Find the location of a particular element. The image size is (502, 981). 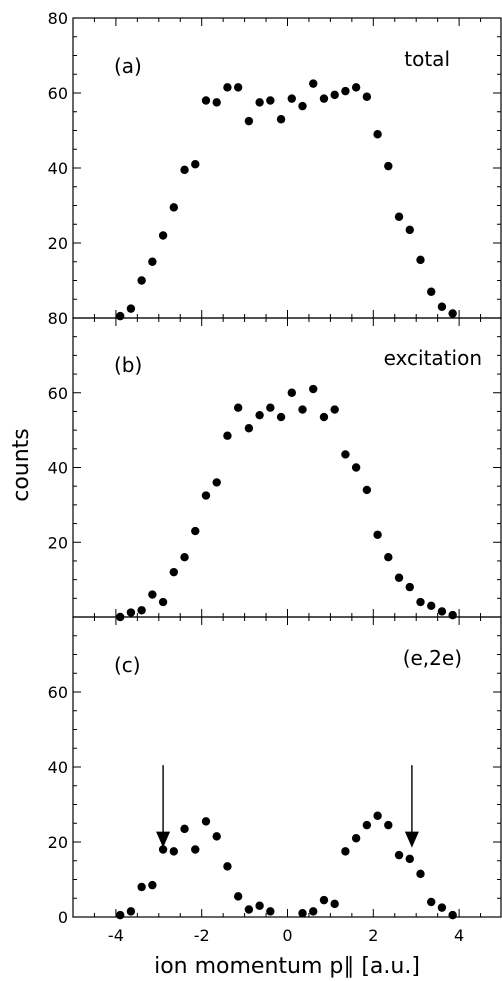

y-tick-label: 0 is located at coordinates (63, 917).